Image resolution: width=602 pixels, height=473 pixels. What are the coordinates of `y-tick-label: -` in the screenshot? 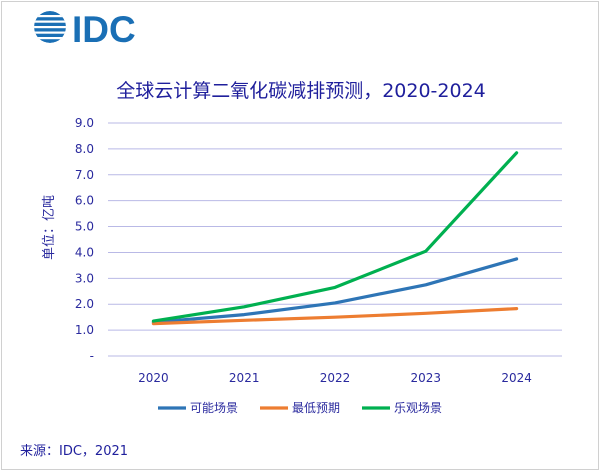 It's located at (92, 356).